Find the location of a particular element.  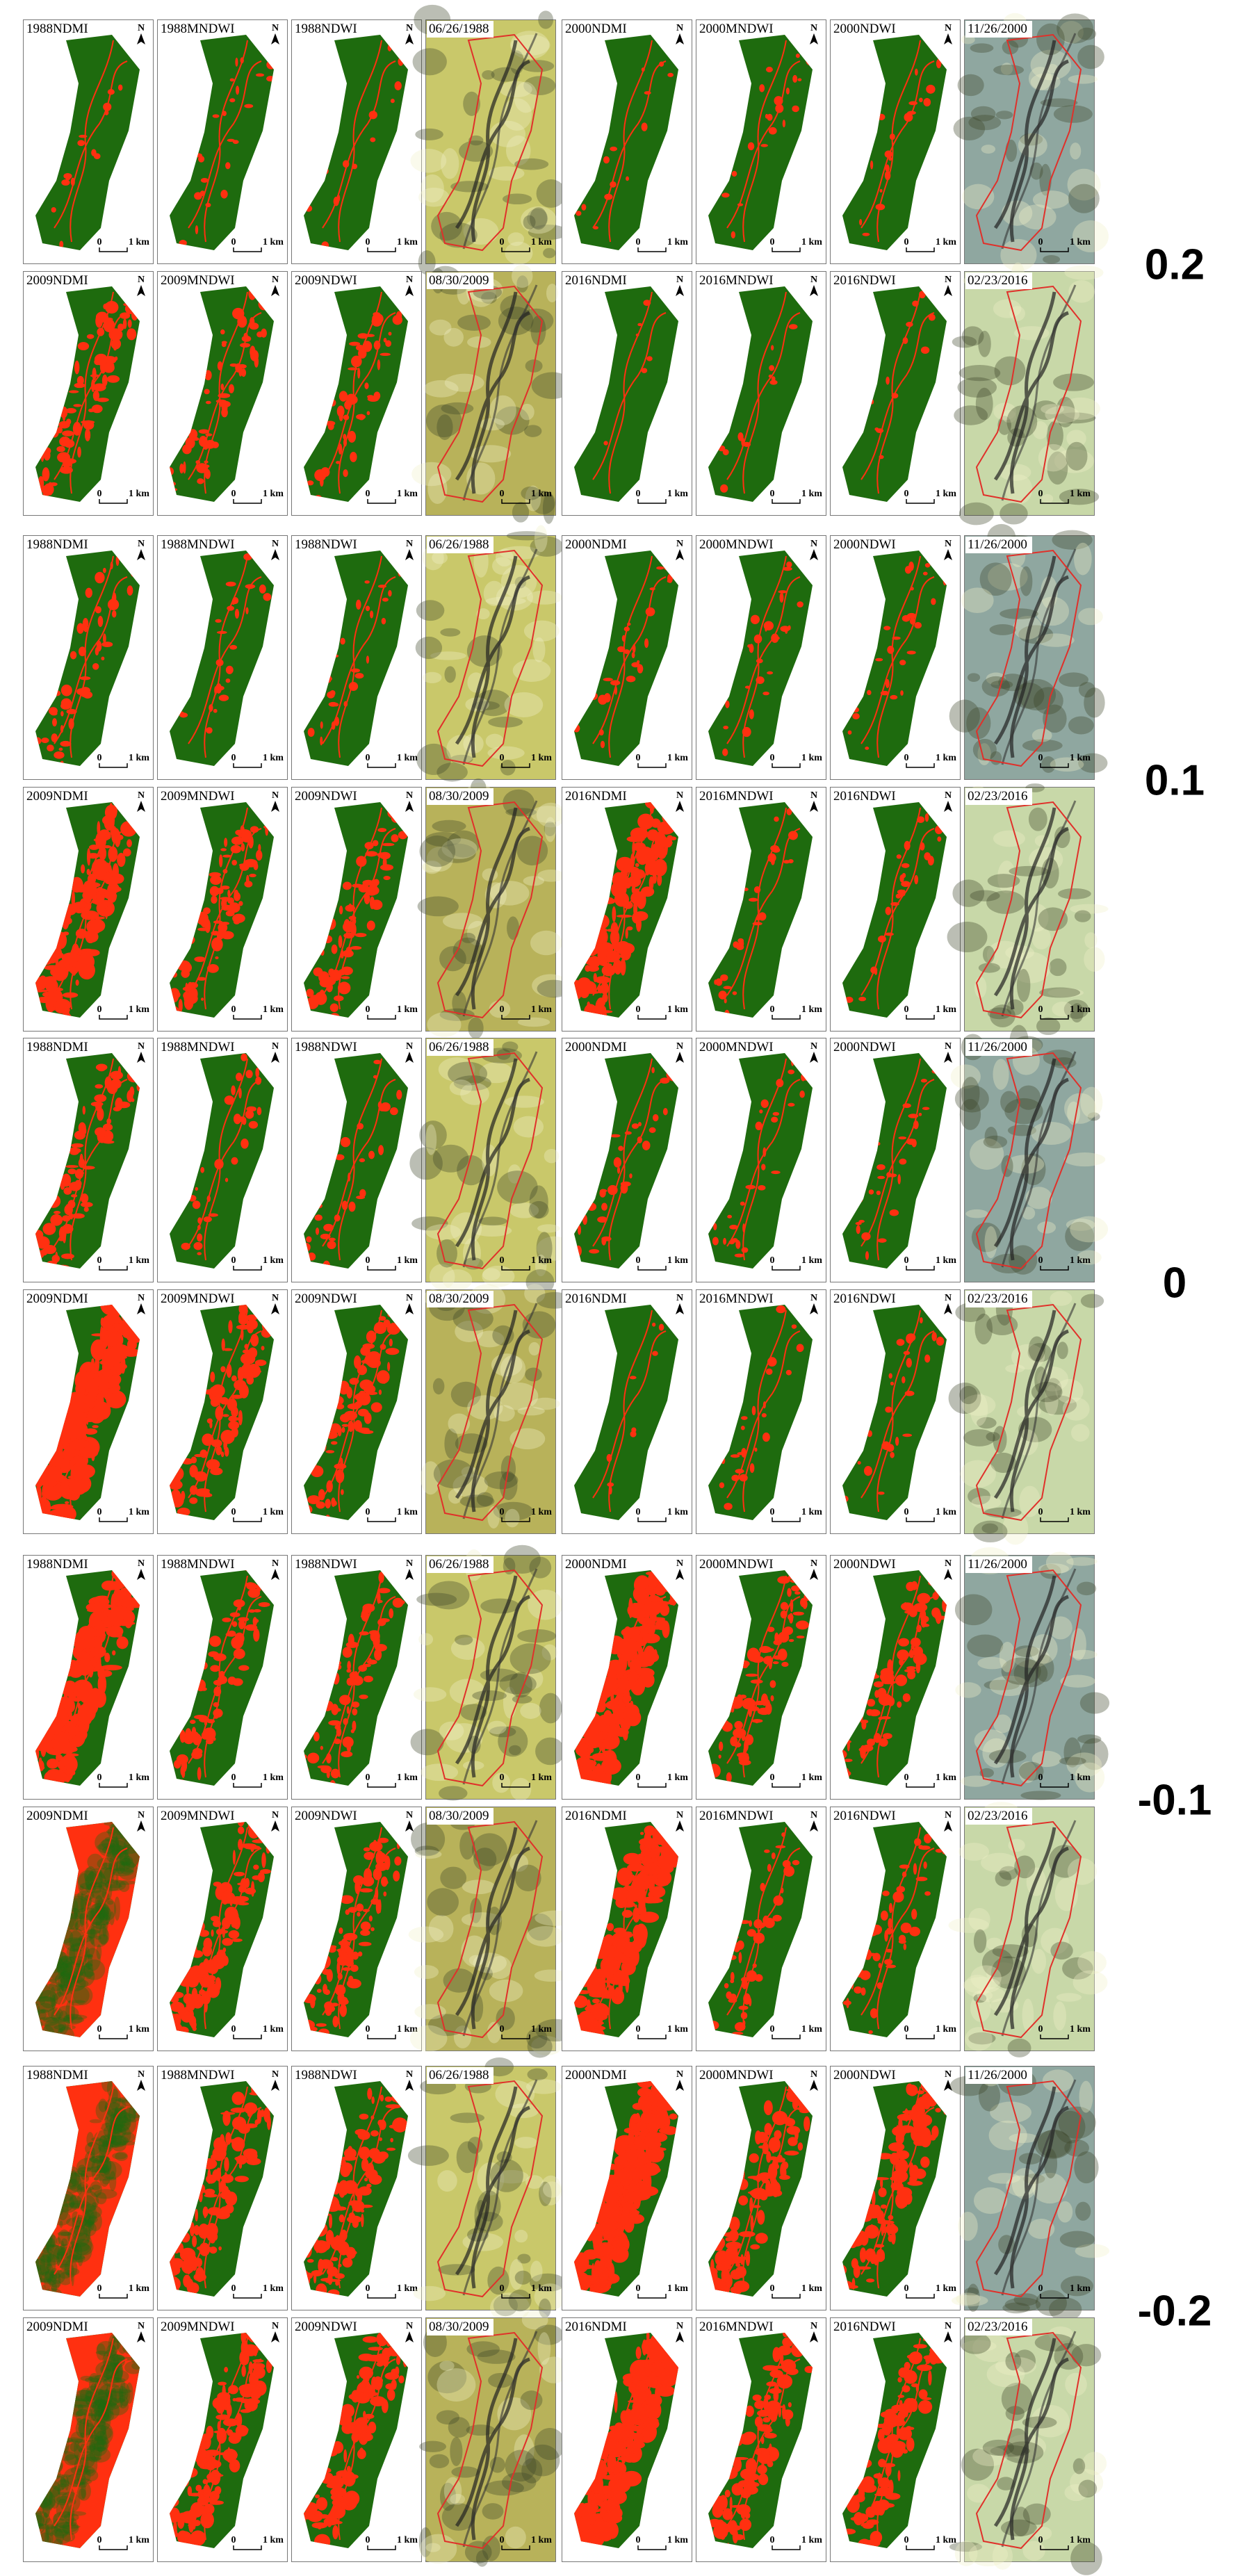

panel-label: 1988NDMI is located at coordinates (57, 1047).